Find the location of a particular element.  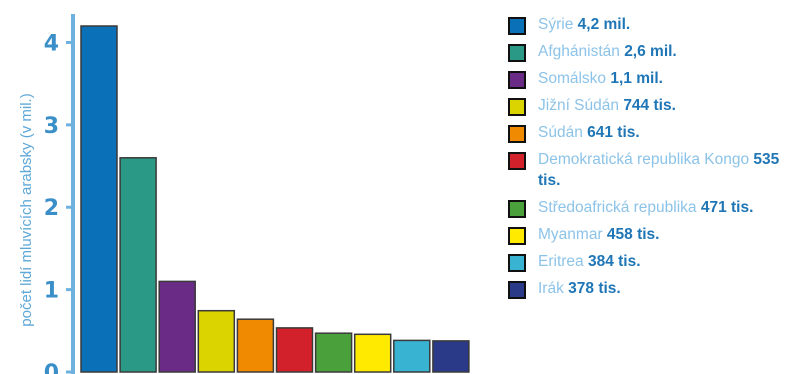

legend-item: Jižní Súdán 744 tis. is located at coordinates (653, 105).